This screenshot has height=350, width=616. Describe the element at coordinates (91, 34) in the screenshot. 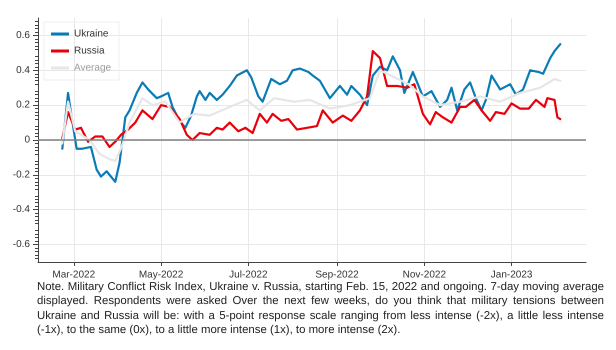

I see `legend-label: Ukraine` at that location.